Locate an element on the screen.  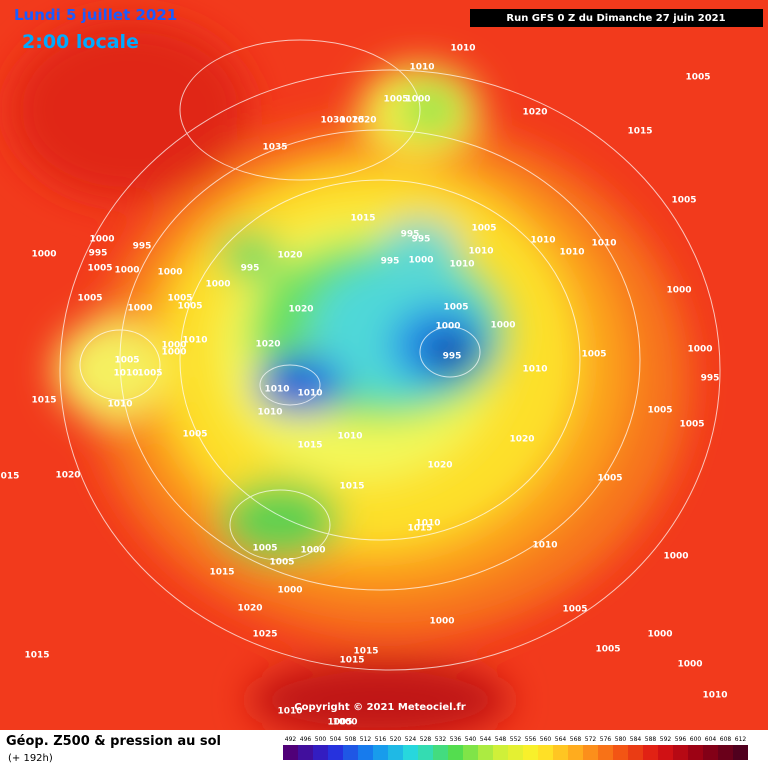
colorbar-label: 536 is located at coordinates (456, 739).